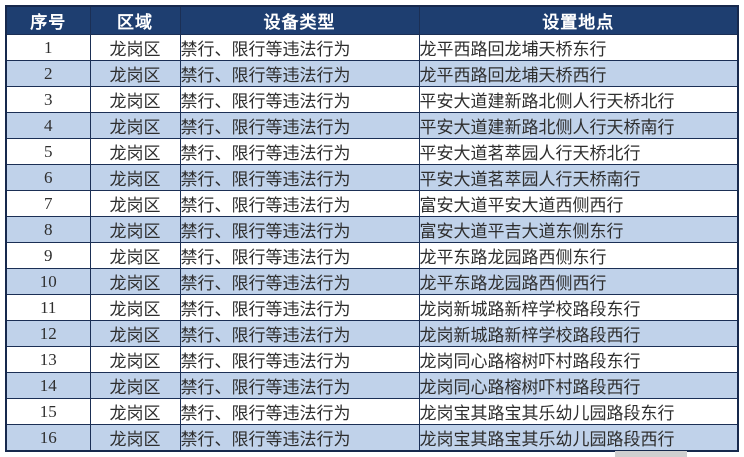  I want to click on cell-location: 平安大道茗萃园人行天桥南行, so click(578, 177).